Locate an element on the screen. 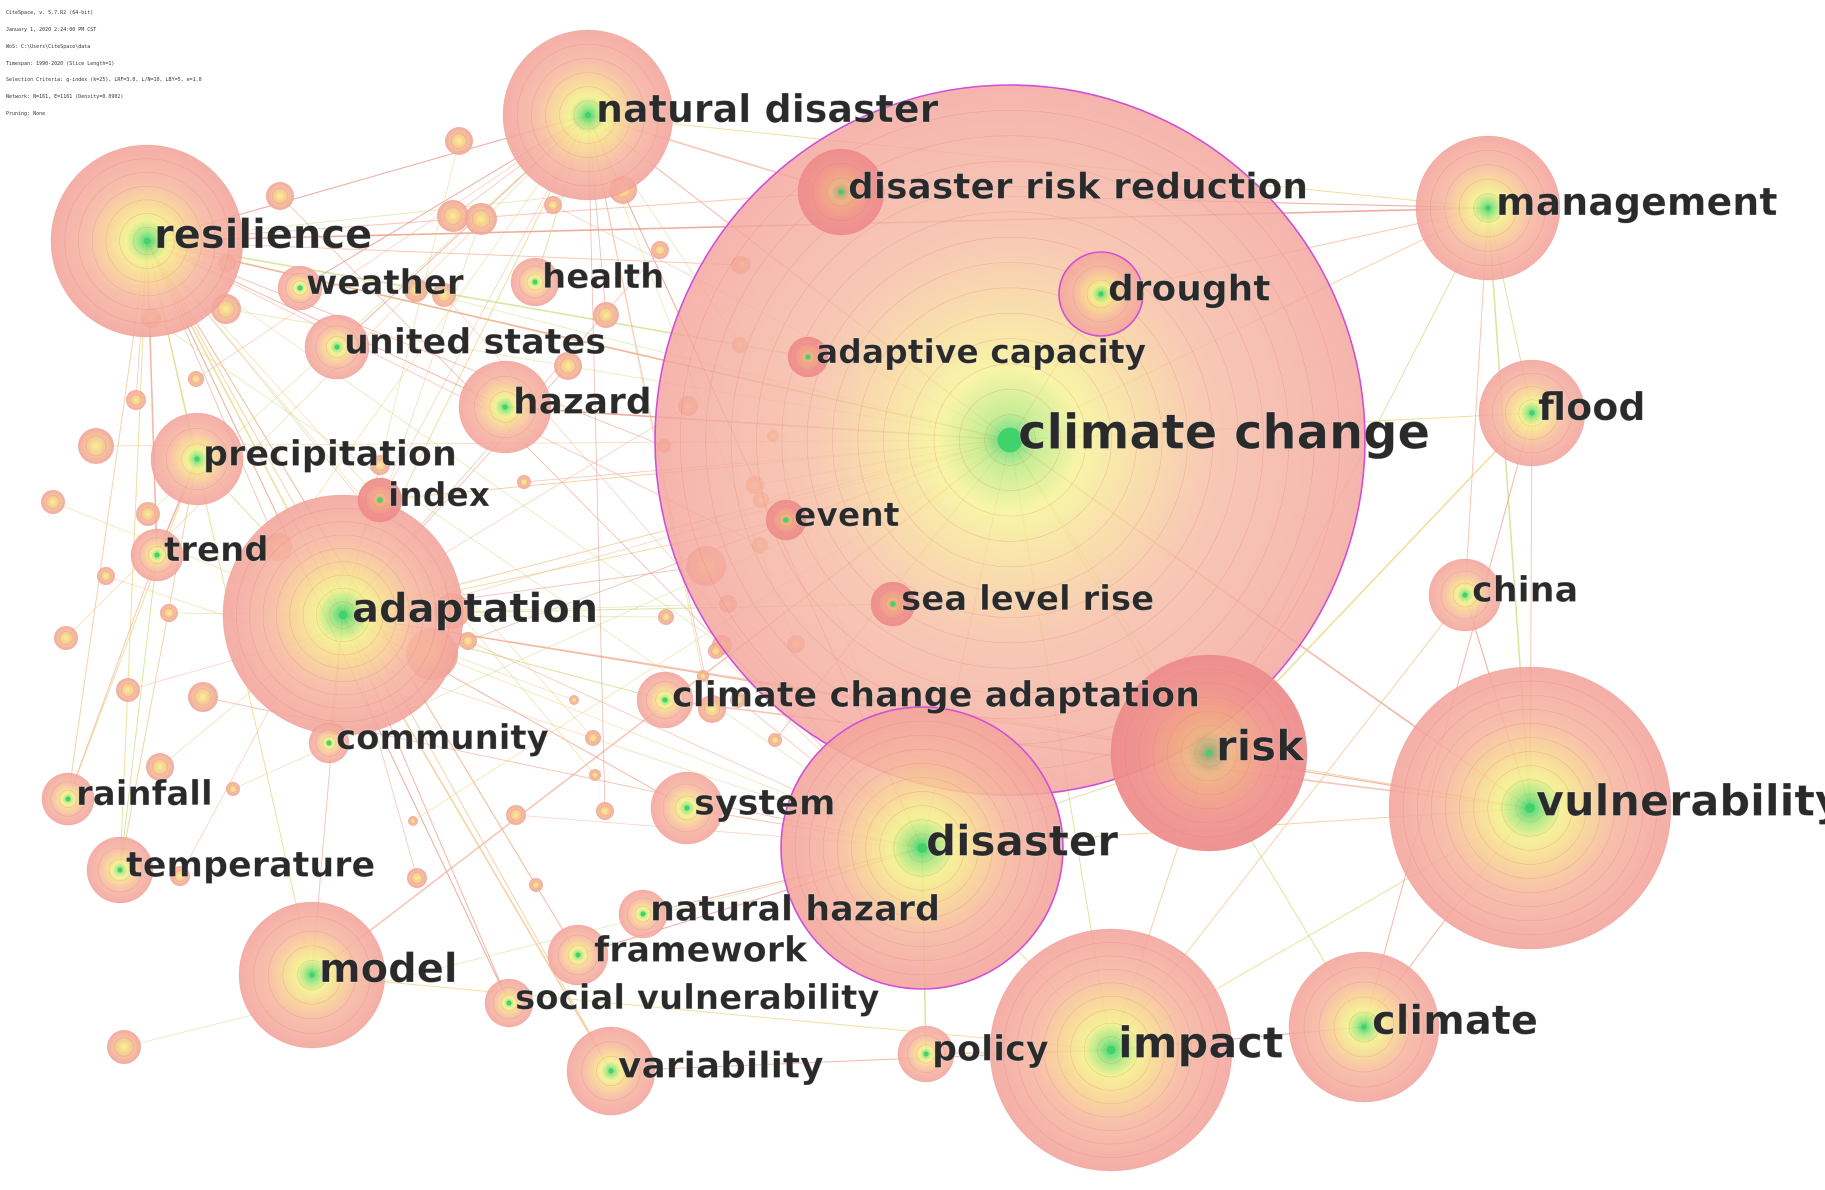 Image resolution: width=1825 pixels, height=1190 pixels. header-line: Timespan: 1990-2020 (Slice Length=1) is located at coordinates (60, 63).